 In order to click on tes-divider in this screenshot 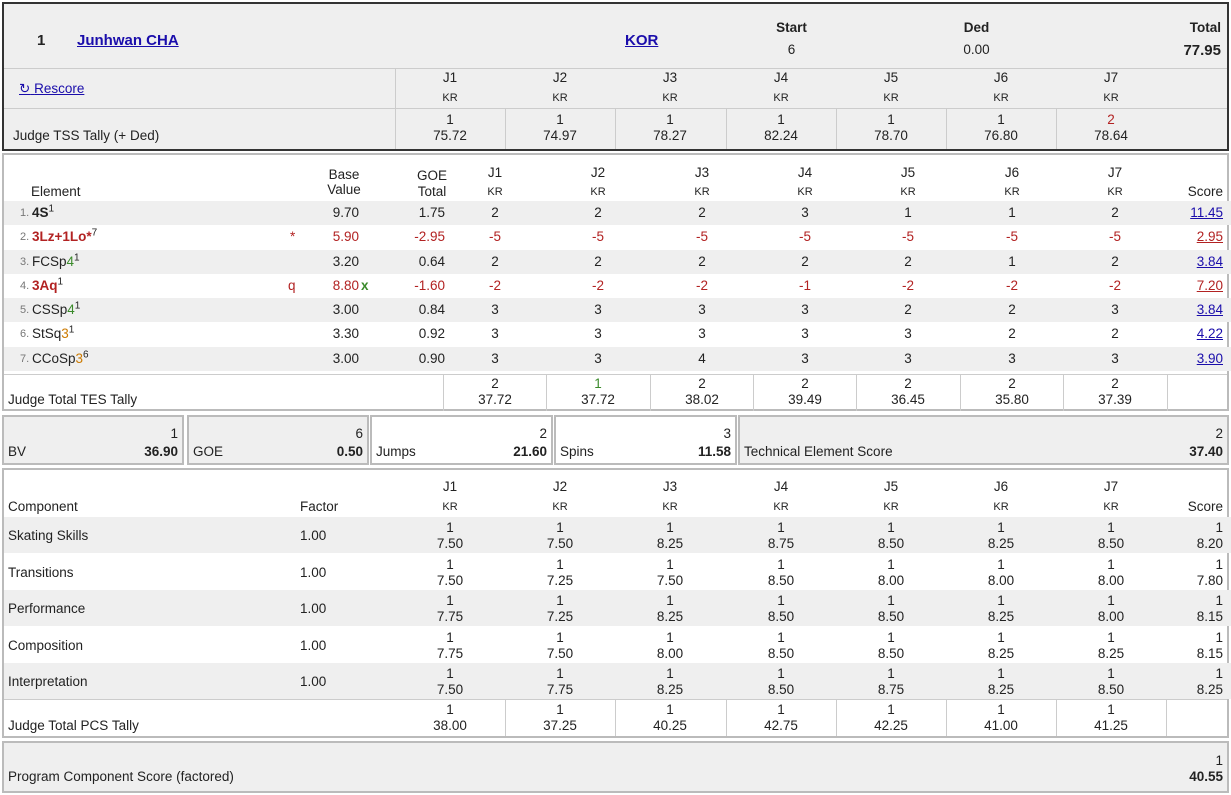, I will do `click(1063, 392)`.